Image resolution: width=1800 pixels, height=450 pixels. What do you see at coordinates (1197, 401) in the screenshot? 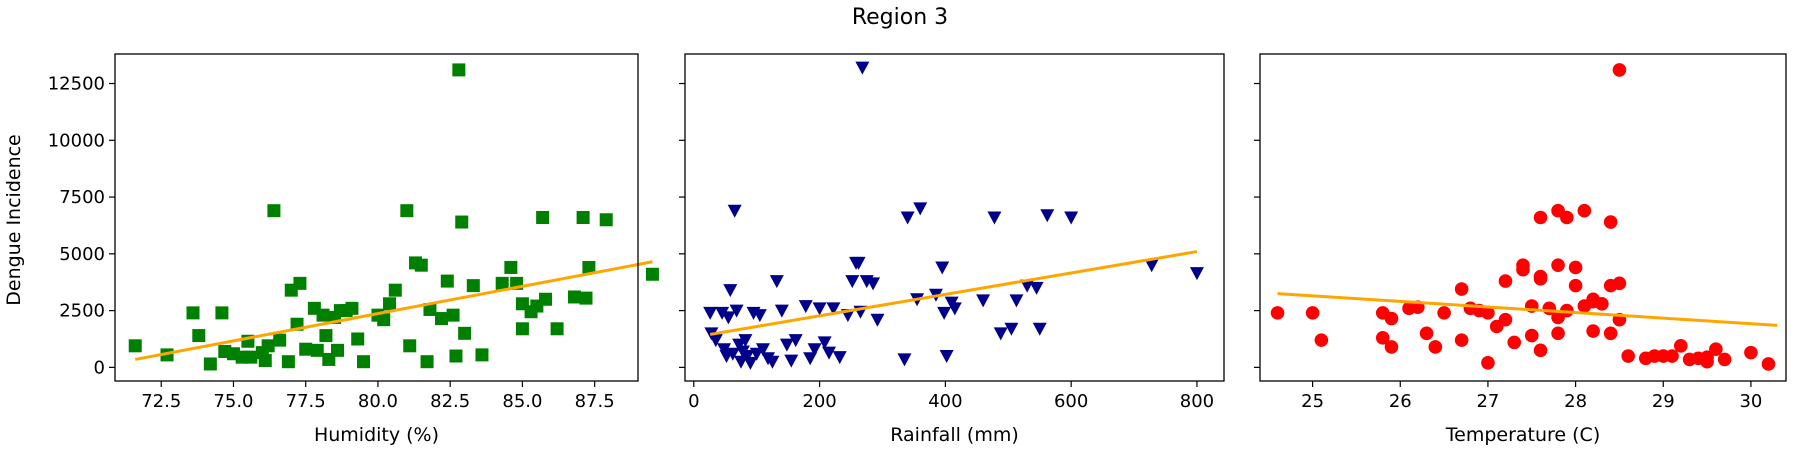
I see `rainfall-x-tick-label: 800` at bounding box center [1197, 401].